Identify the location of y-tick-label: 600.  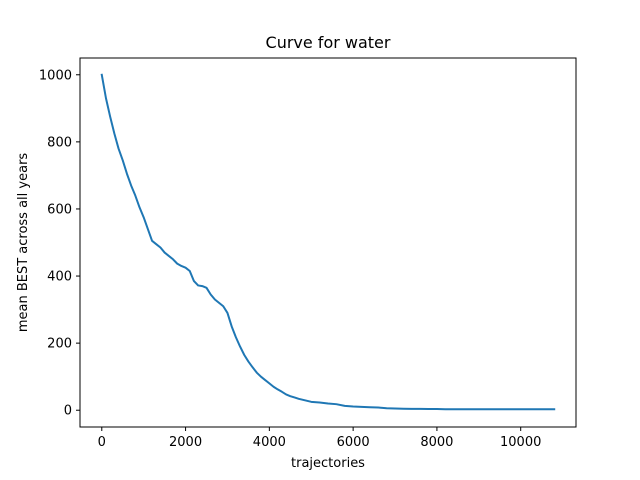
(59, 209).